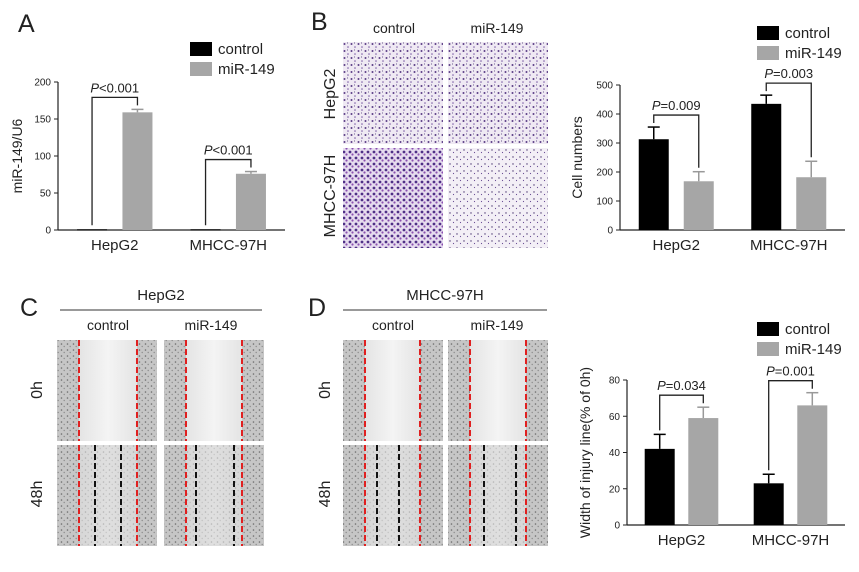 The width and height of the screenshot is (859, 572). Describe the element at coordinates (445, 443) in the screenshot. I see `wound-images-d` at that location.